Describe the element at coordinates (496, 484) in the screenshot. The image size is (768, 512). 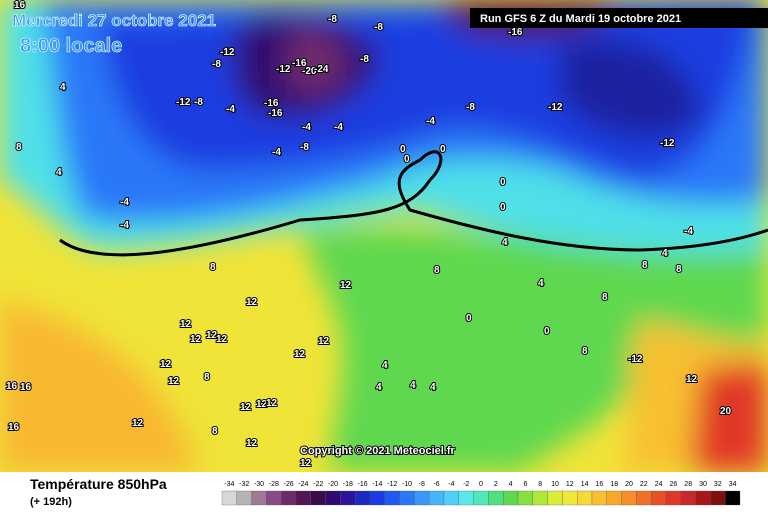
I see `legend-label: 2` at that location.